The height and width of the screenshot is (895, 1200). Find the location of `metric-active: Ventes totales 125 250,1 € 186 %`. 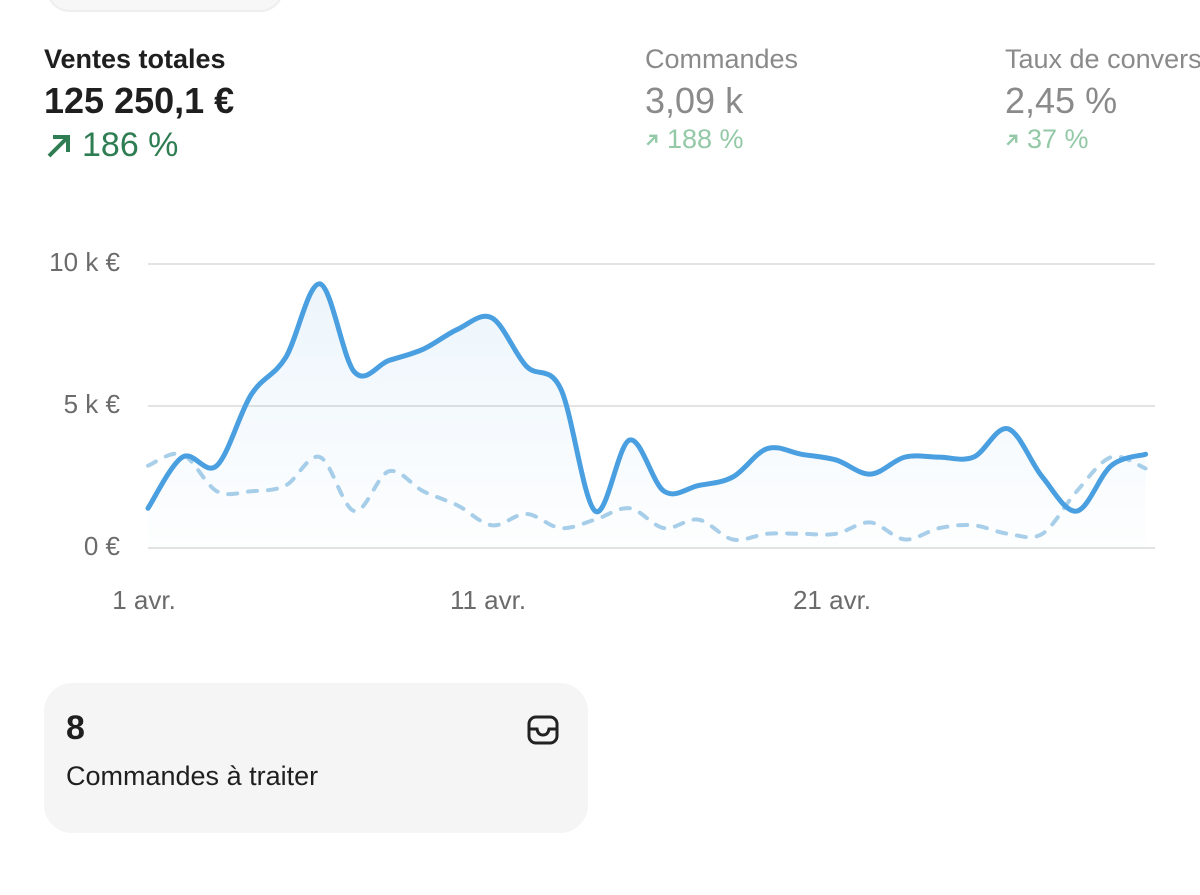

metric-active: Ventes totales 125 250,1 € 186 % is located at coordinates (139, 104).